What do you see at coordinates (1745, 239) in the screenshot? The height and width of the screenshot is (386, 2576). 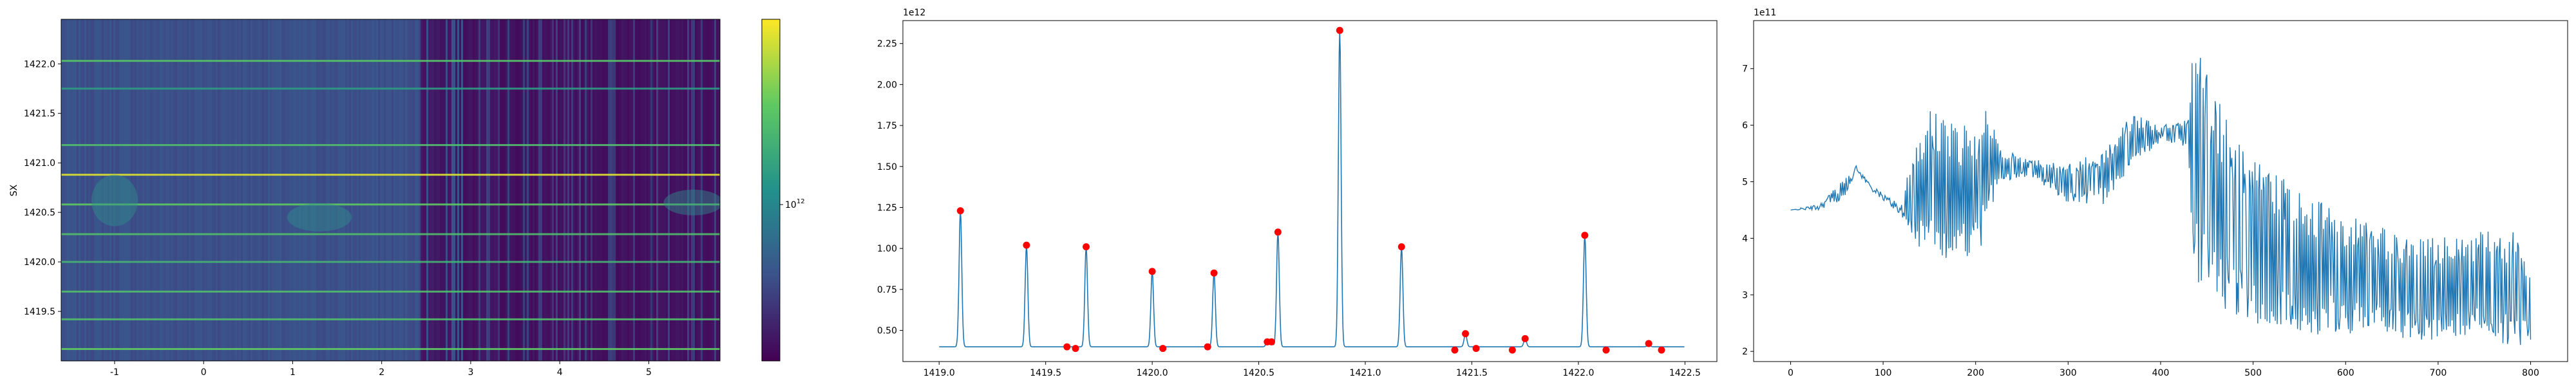 I see `signal-y-tick-label: 4` at bounding box center [1745, 239].